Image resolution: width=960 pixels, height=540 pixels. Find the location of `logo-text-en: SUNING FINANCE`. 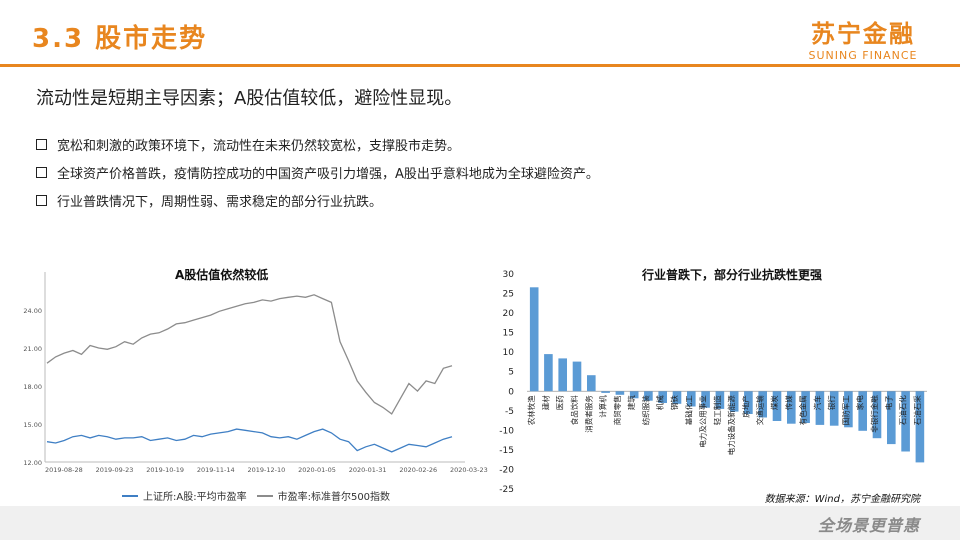

logo-text-en: SUNING FINANCE is located at coordinates (863, 55).